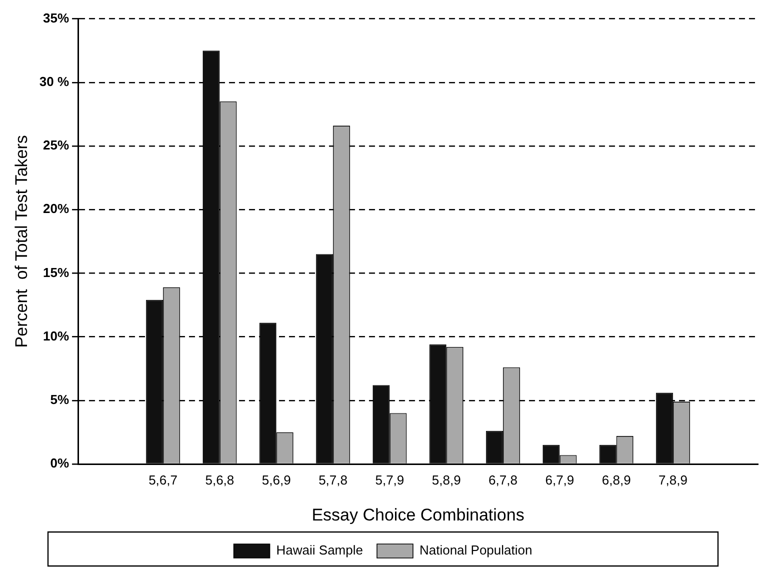  What do you see at coordinates (616, 480) in the screenshot?
I see `x-tick-label: 6,8,9` at bounding box center [616, 480].